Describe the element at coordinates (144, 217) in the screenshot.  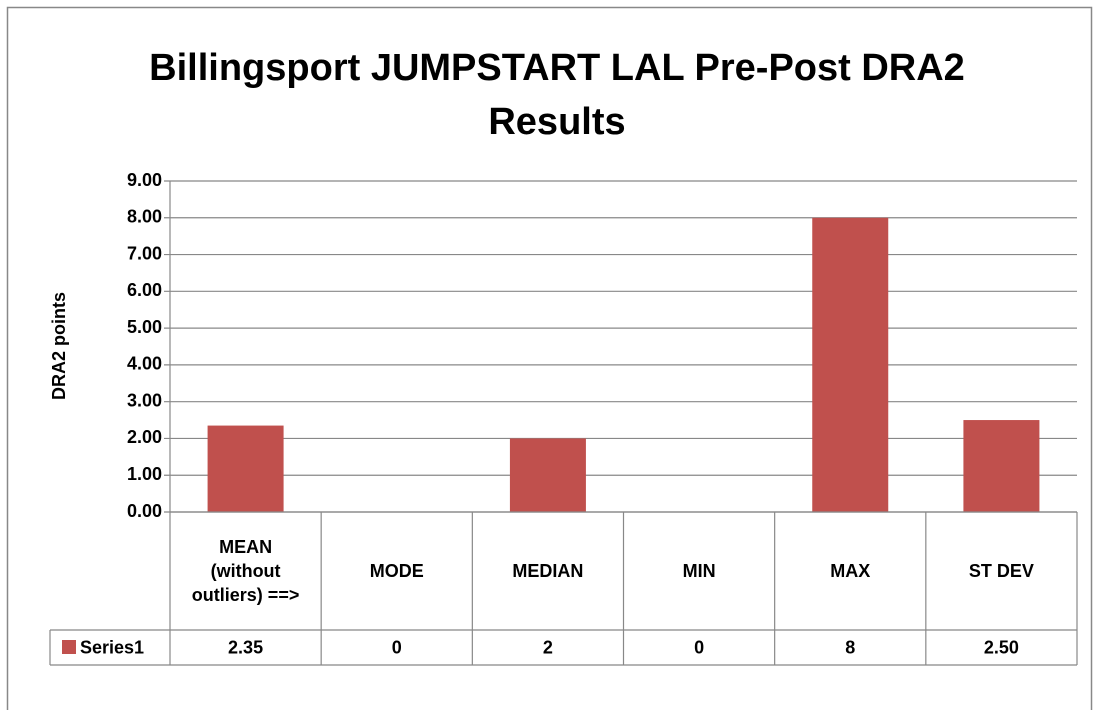
I see `y-tick-label: 8.00` at that location.